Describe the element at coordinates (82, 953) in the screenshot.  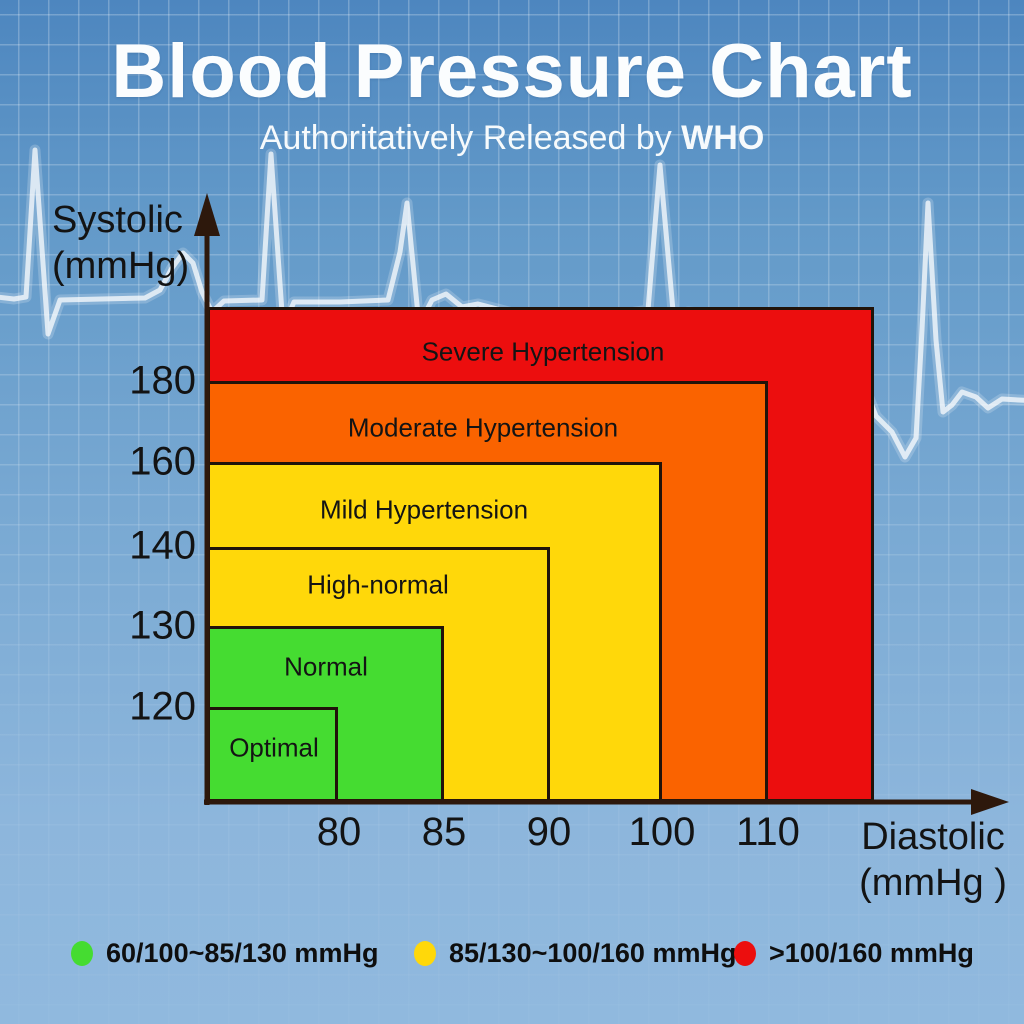
I see `legend-dot-green-icon` at that location.